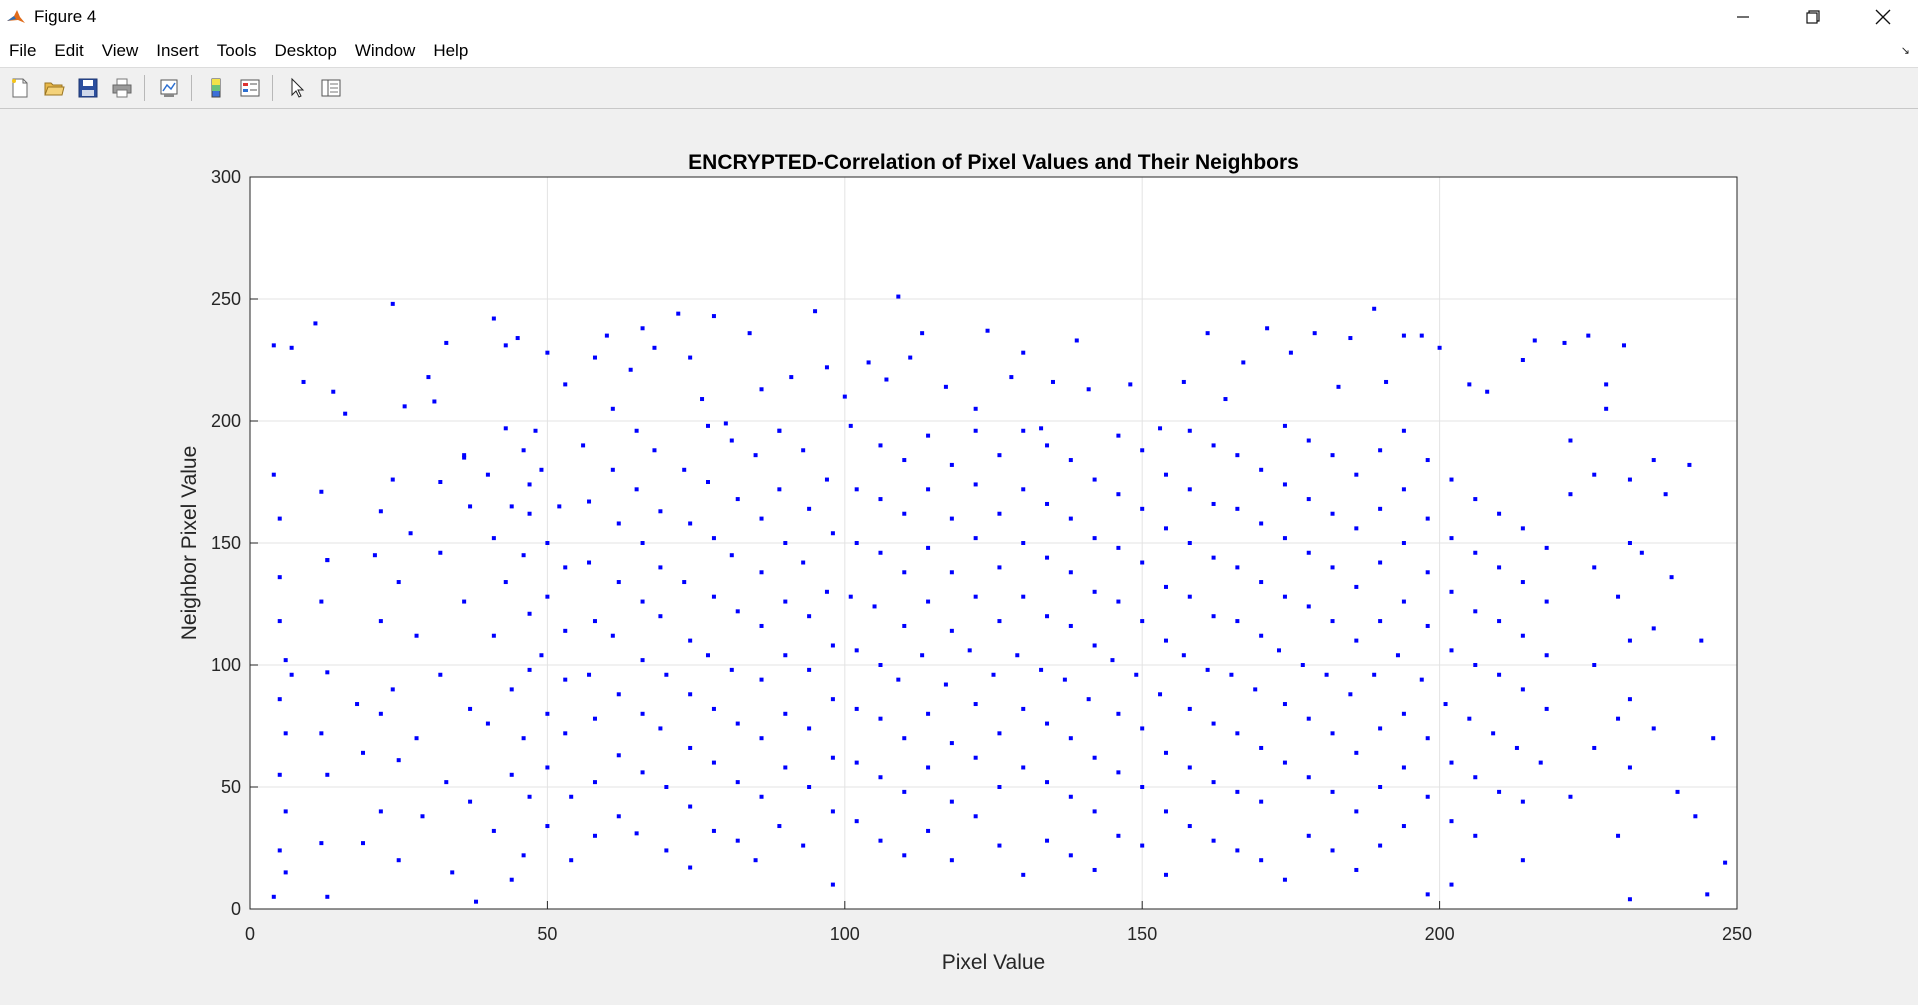 This screenshot has width=1918, height=1005. What do you see at coordinates (1905, 51) in the screenshot?
I see `dock-arrow-icon: ↘` at bounding box center [1905, 51].